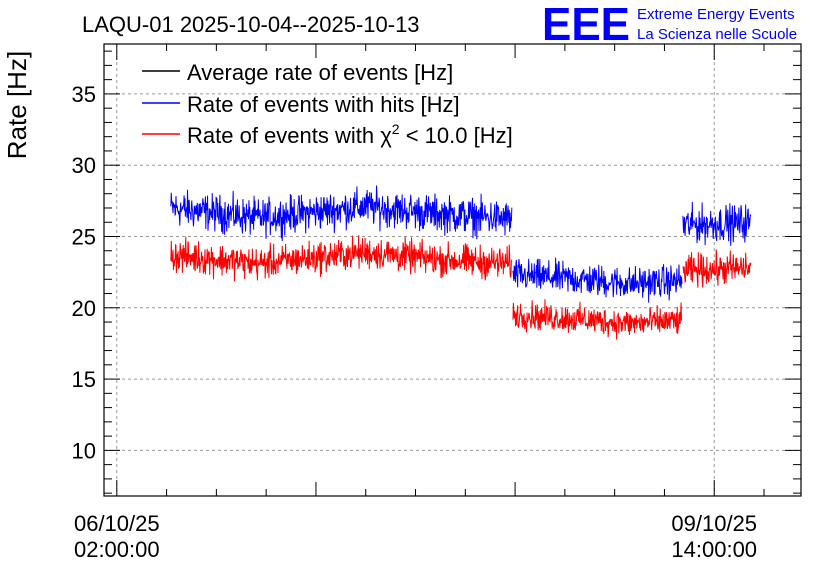 This screenshot has height=572, width=836. I want to click on x-tick-time: 14:00:00, so click(714, 549).